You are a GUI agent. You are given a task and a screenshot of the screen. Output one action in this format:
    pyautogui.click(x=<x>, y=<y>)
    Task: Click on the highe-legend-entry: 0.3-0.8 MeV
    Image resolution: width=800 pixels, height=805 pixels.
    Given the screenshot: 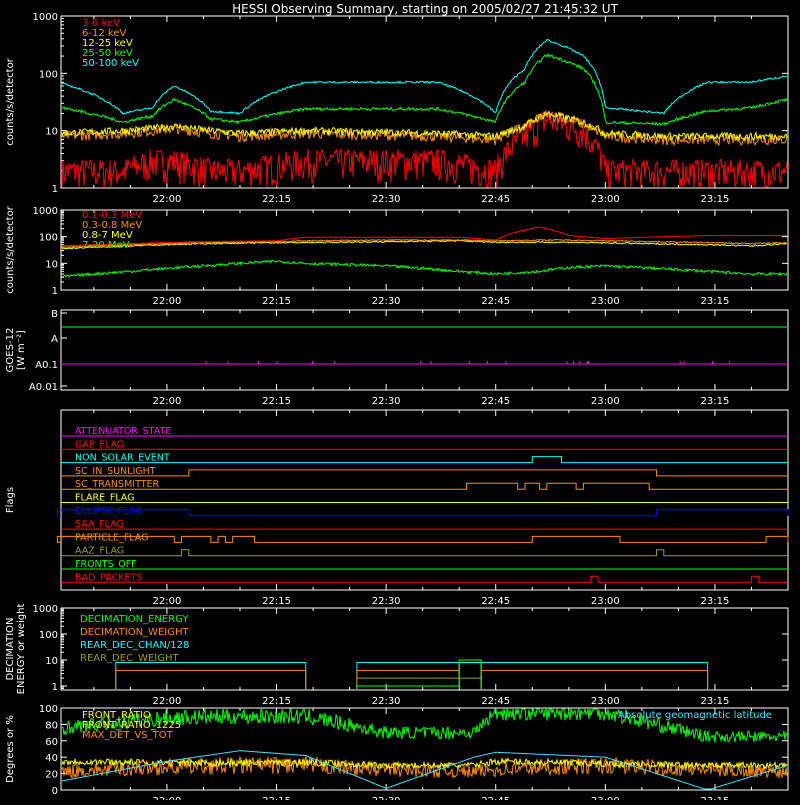 What is the action you would take?
    pyautogui.click(x=112, y=225)
    